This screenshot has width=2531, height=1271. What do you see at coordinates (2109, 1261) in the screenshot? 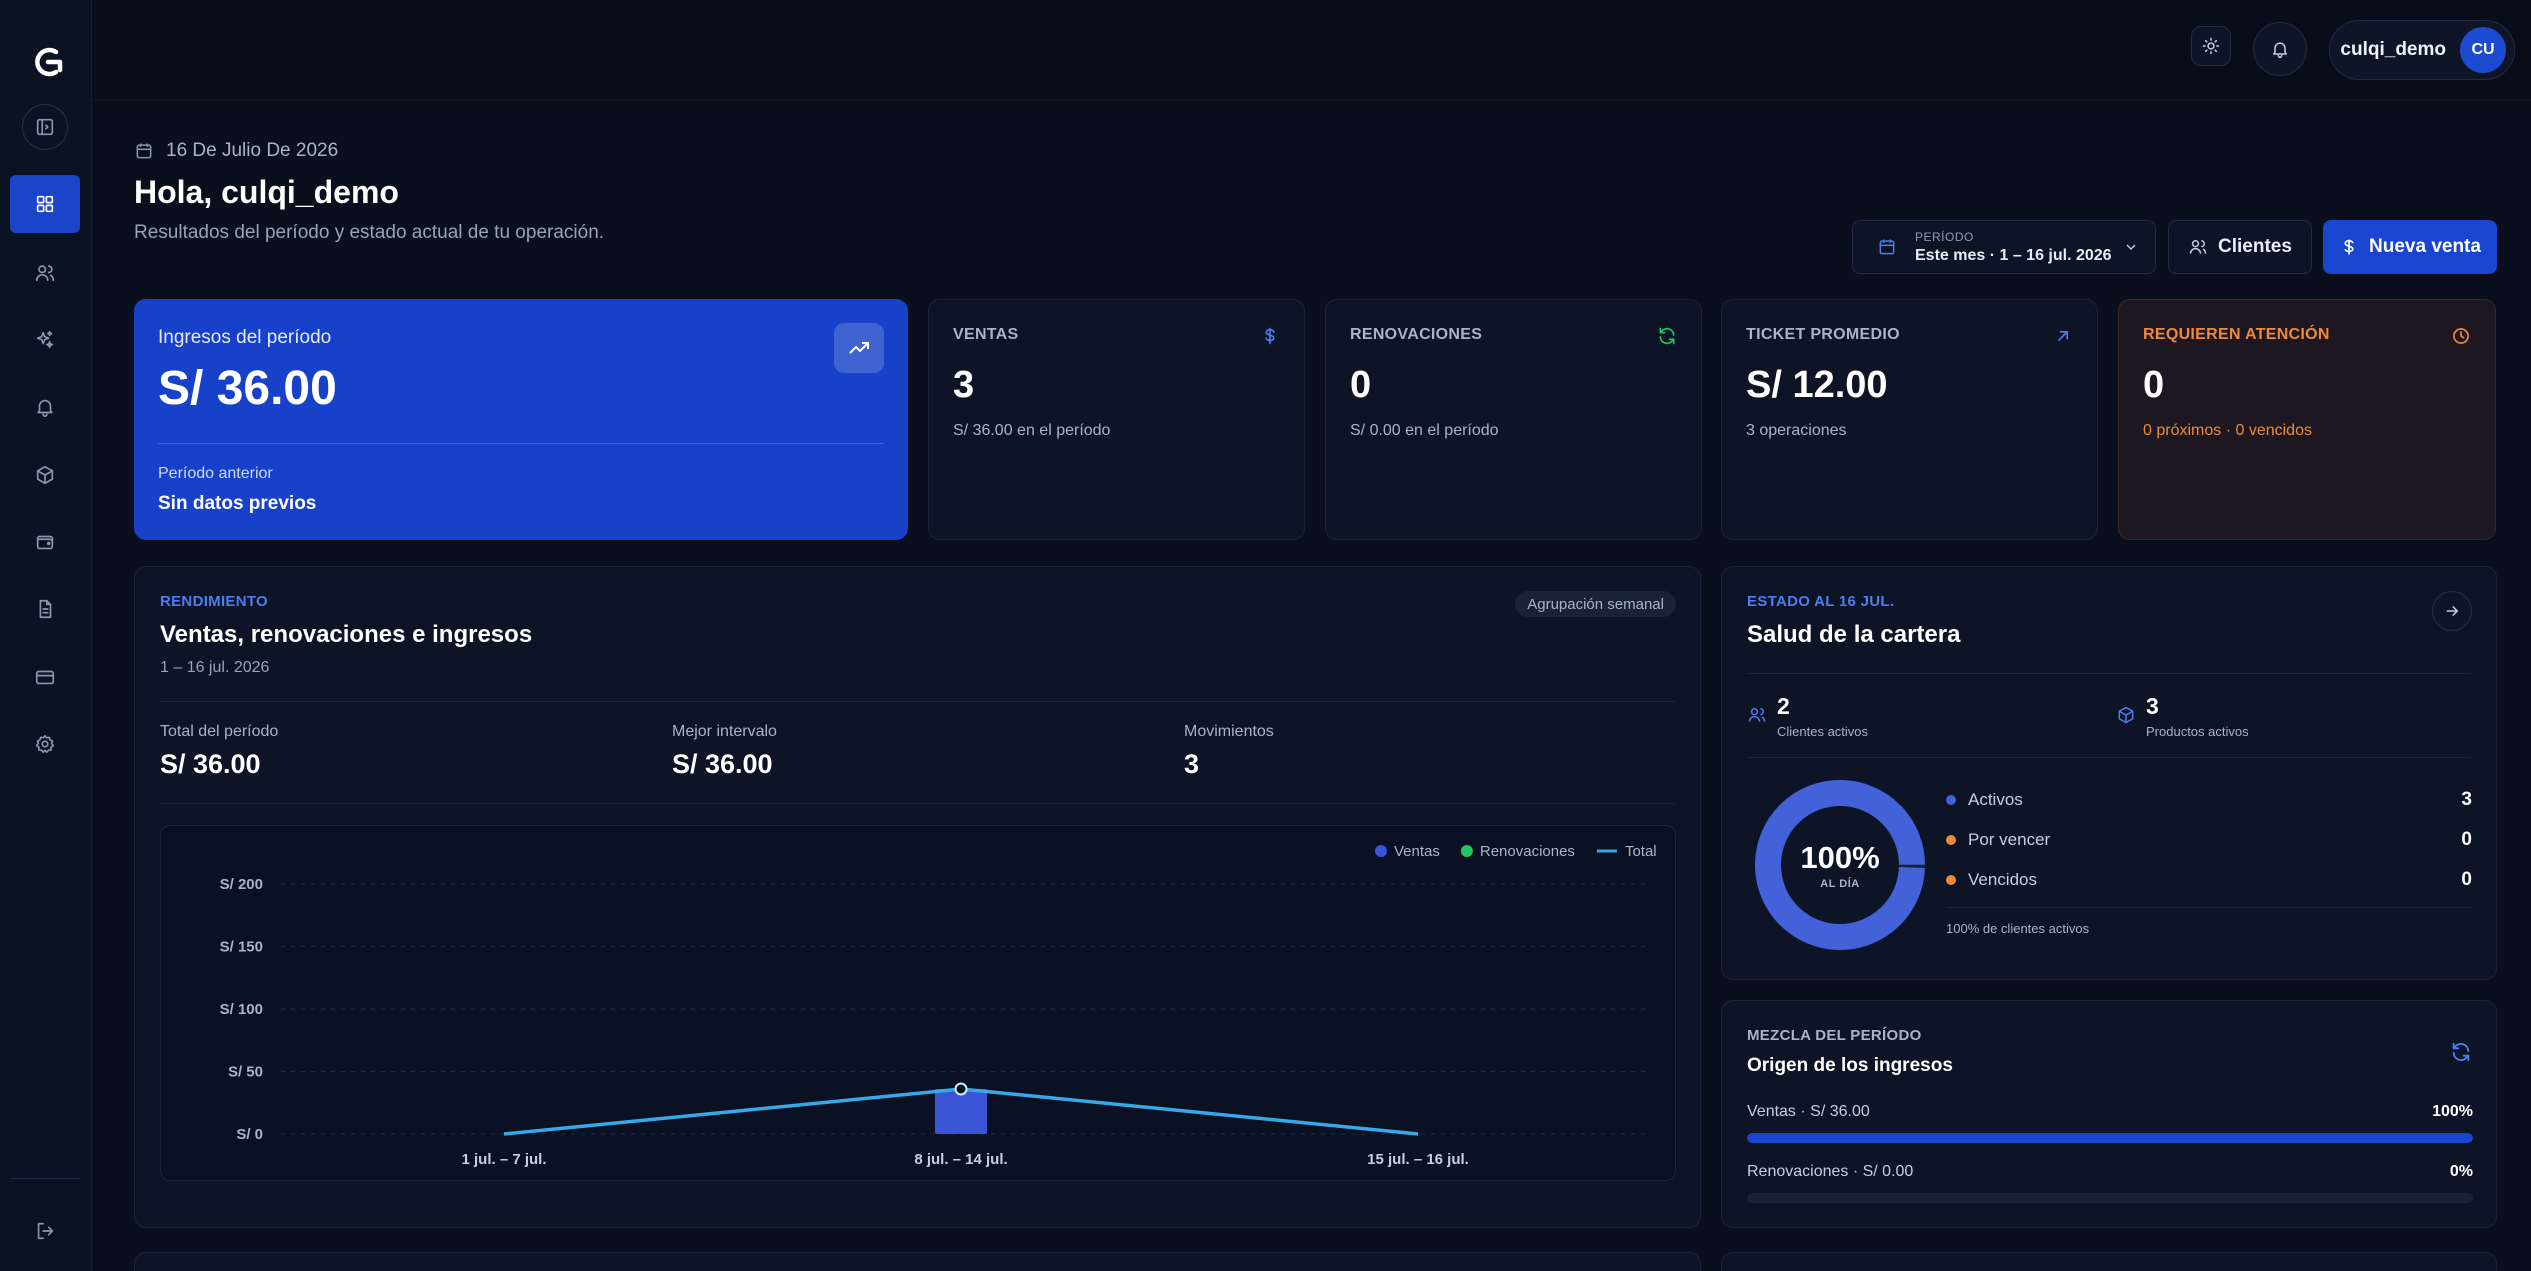
I see `bottom-panel-right` at bounding box center [2109, 1261].